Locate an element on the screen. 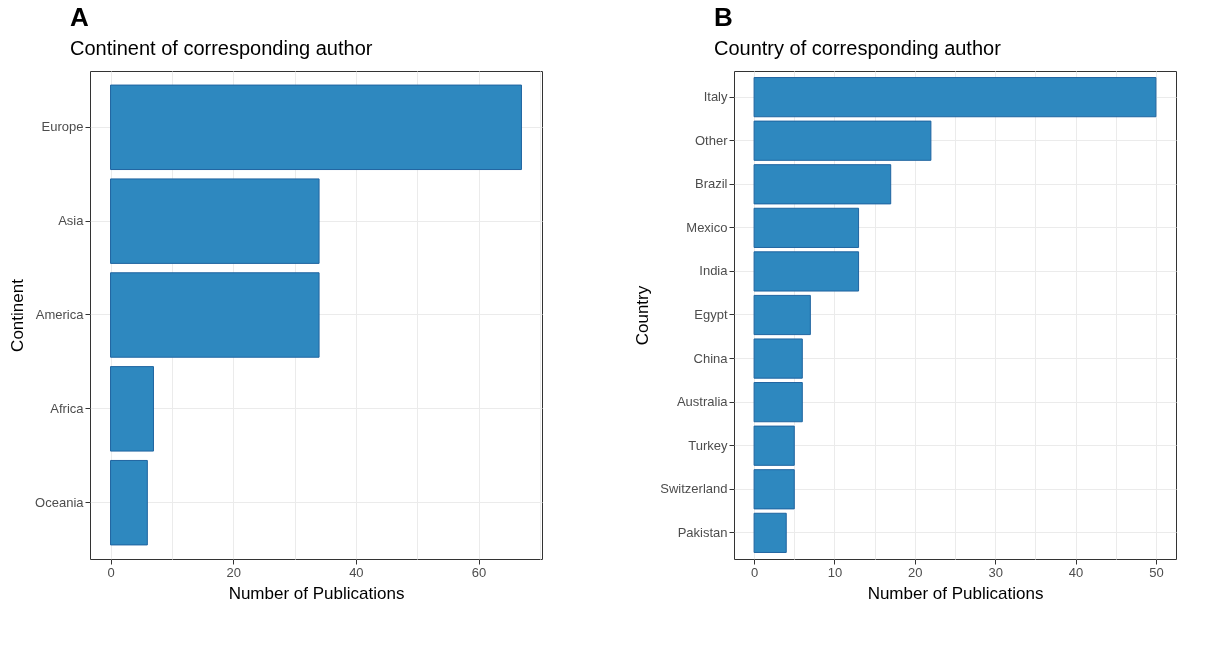  y-tick-label: Egypt is located at coordinates (711, 314).